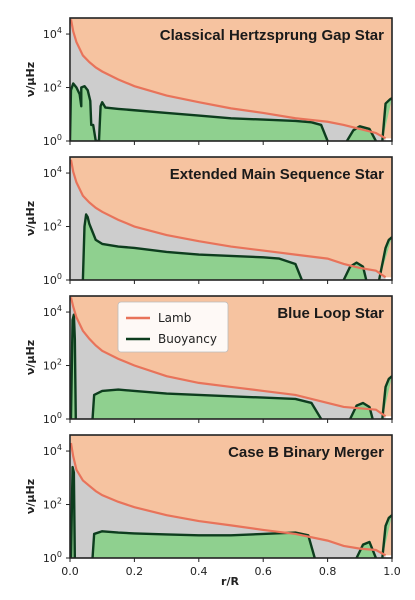 The width and height of the screenshot is (415, 600). I want to click on shared-x-axis: 0.0 0.2 0.4 0.6 0.8 1.0, so click(231, 571).